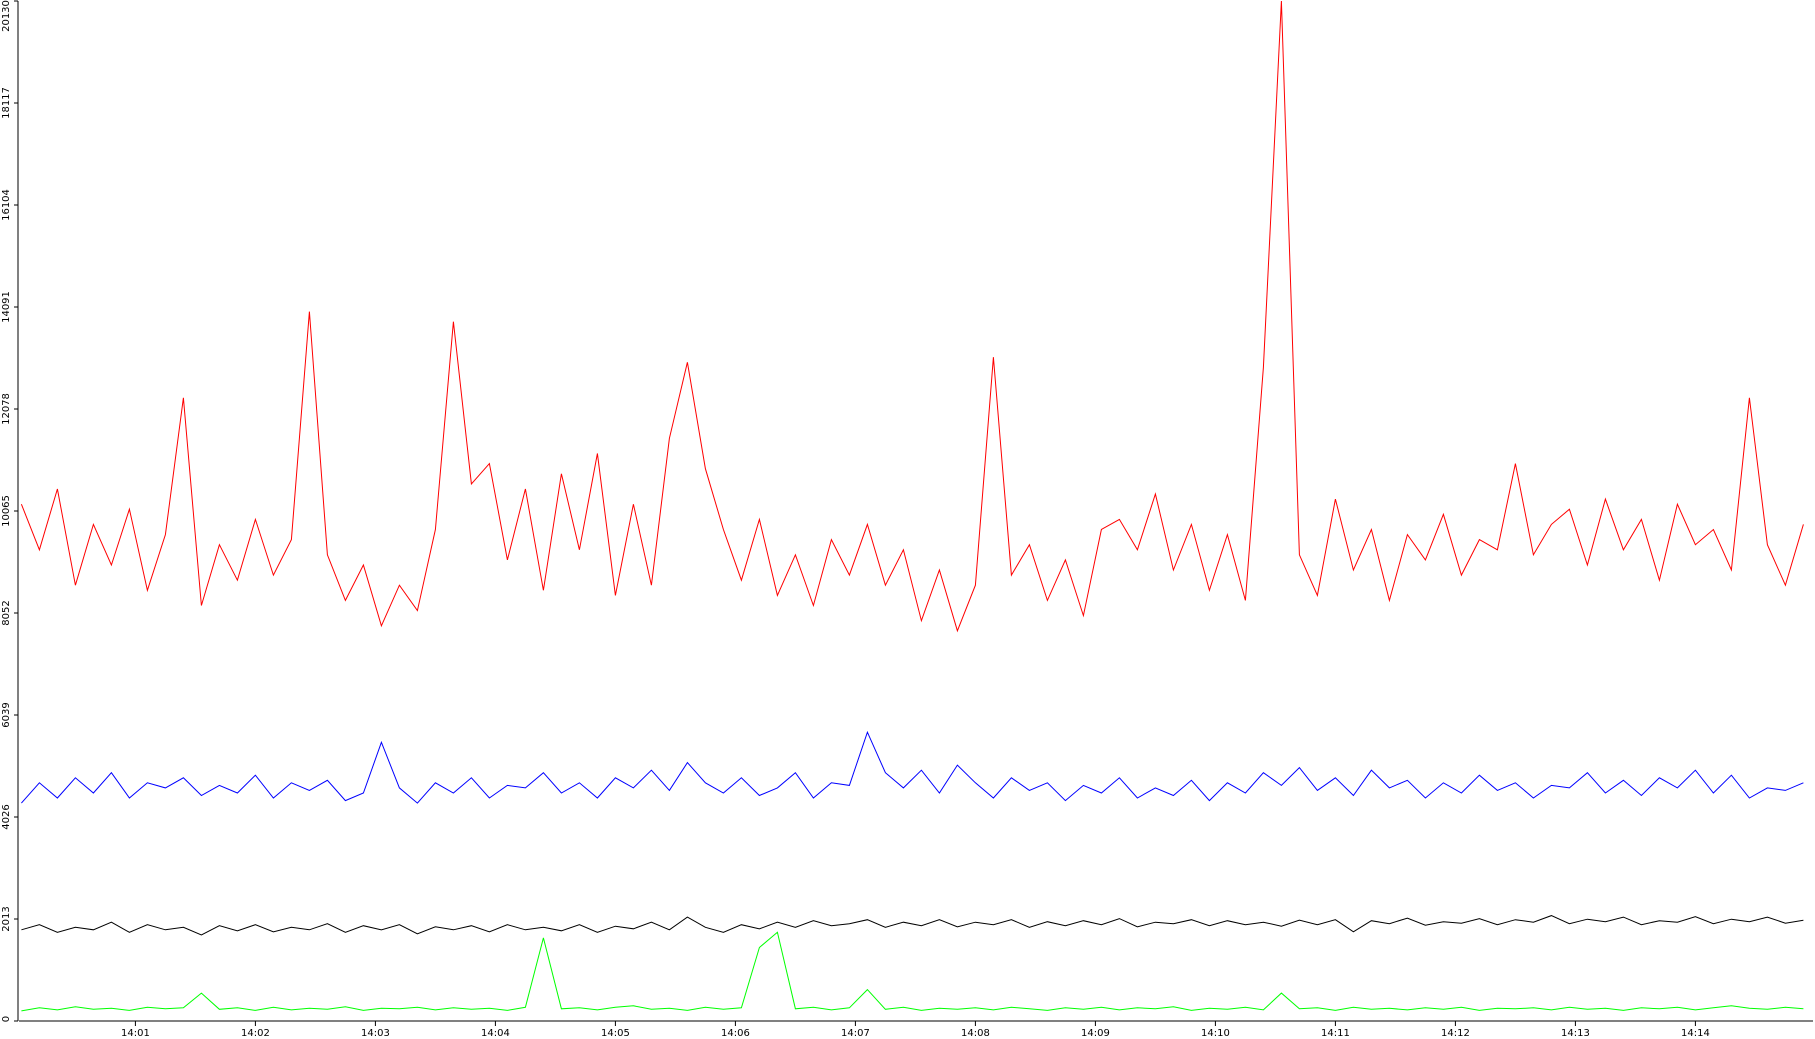 The image size is (1815, 1039). Describe the element at coordinates (6, 816) in the screenshot. I see `y-tick-label: 4026` at that location.